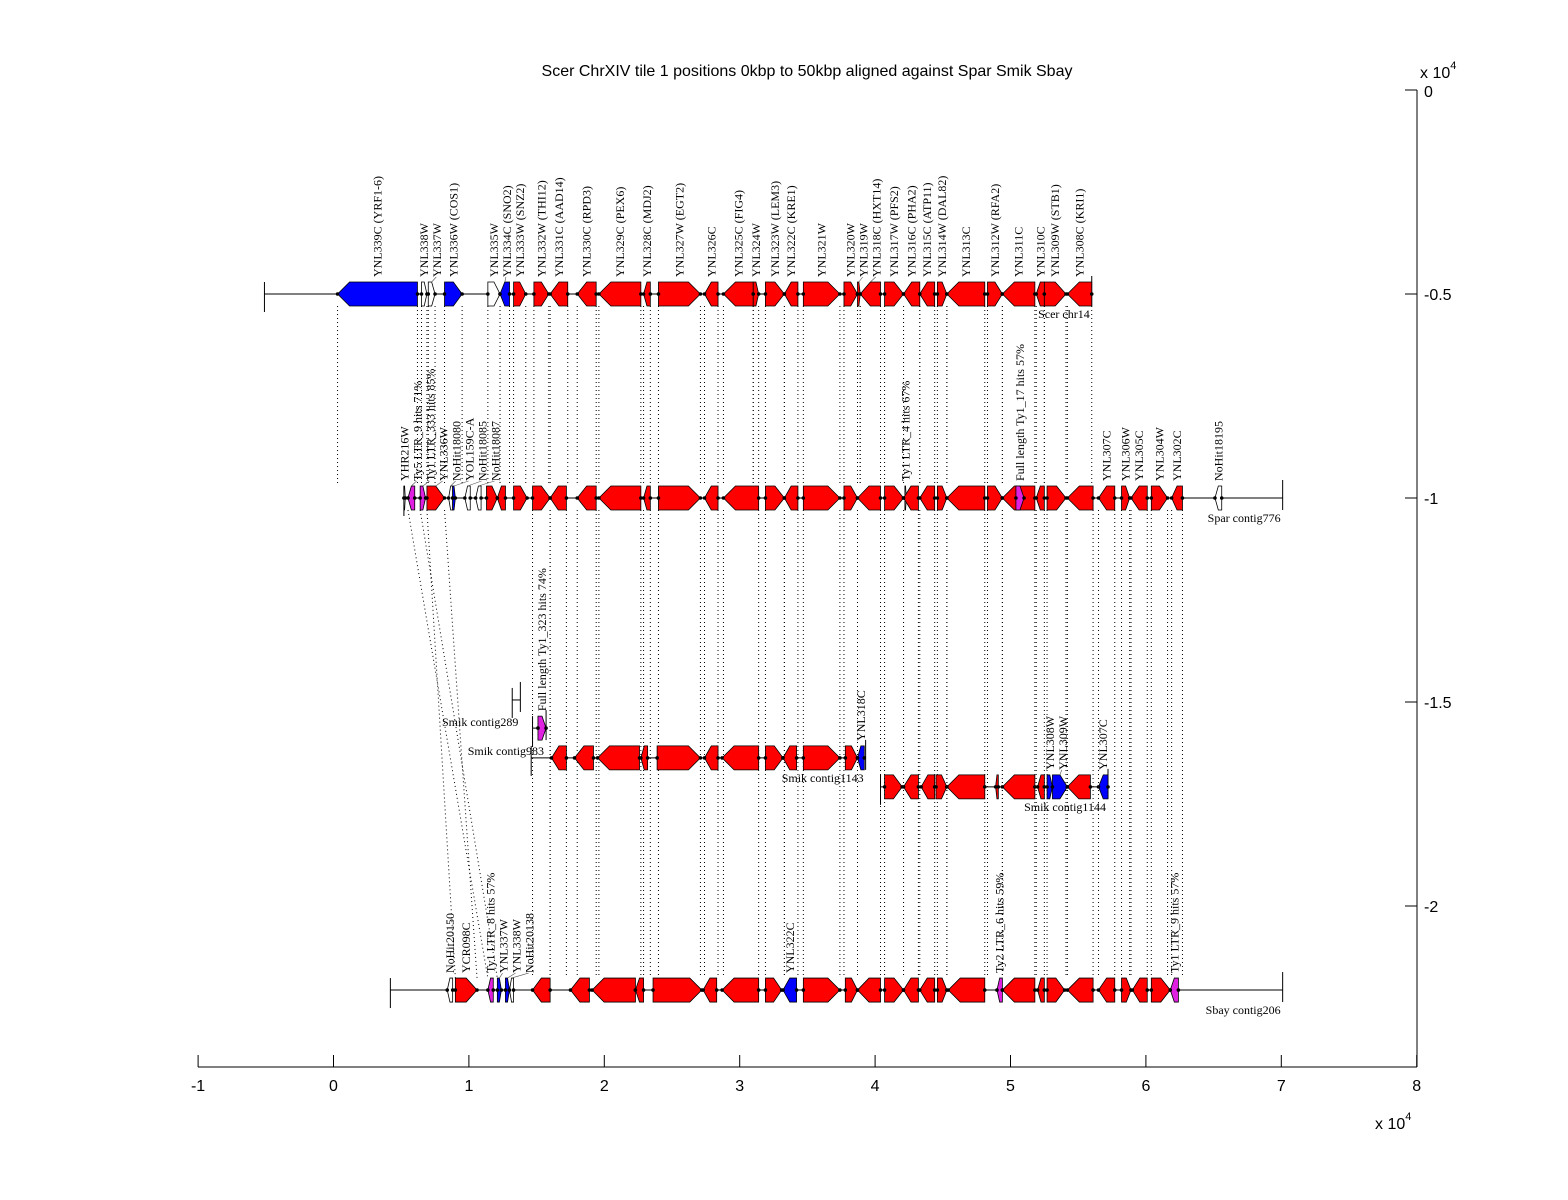 The image size is (1568, 1200). Describe the element at coordinates (1126, 453) in the screenshot. I see `gene-label: YNL306W` at that location.